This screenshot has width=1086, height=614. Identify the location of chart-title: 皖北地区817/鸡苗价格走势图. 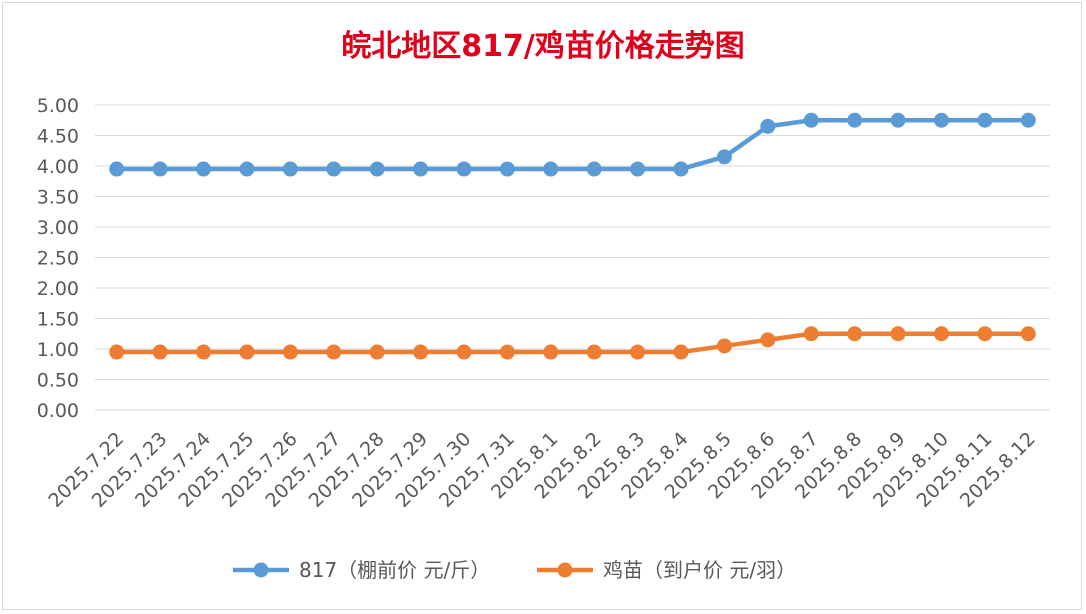
(543, 46).